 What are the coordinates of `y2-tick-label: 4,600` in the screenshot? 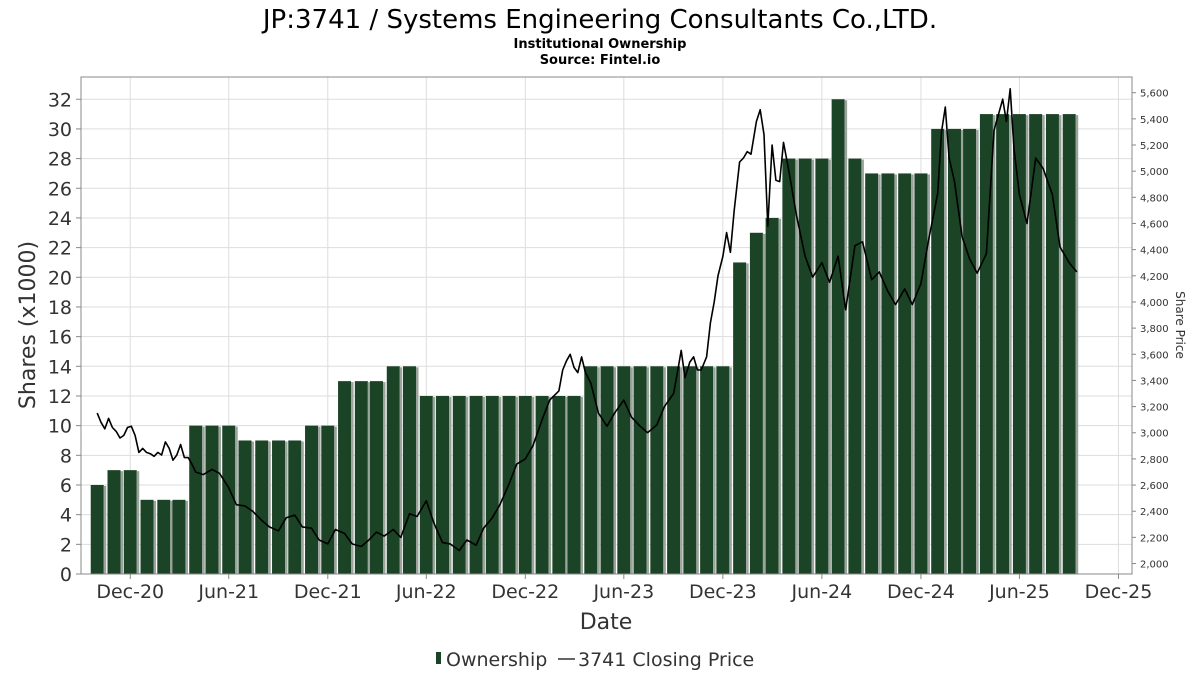 It's located at (1154, 224).